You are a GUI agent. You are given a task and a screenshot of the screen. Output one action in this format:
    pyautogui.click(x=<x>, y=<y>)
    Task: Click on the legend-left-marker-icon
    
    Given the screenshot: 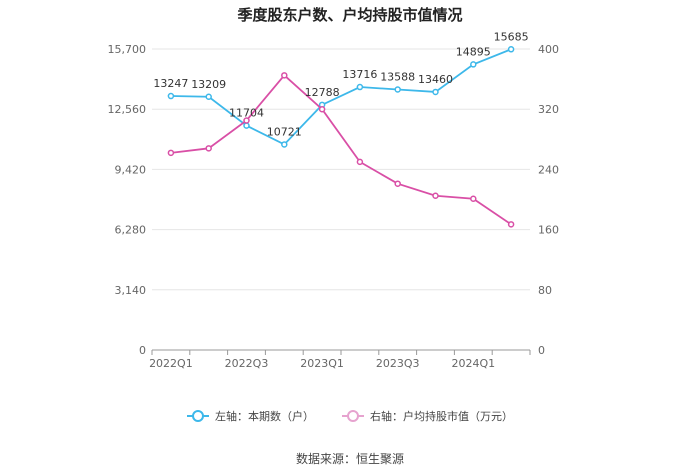 What is the action you would take?
    pyautogui.click(x=198, y=416)
    